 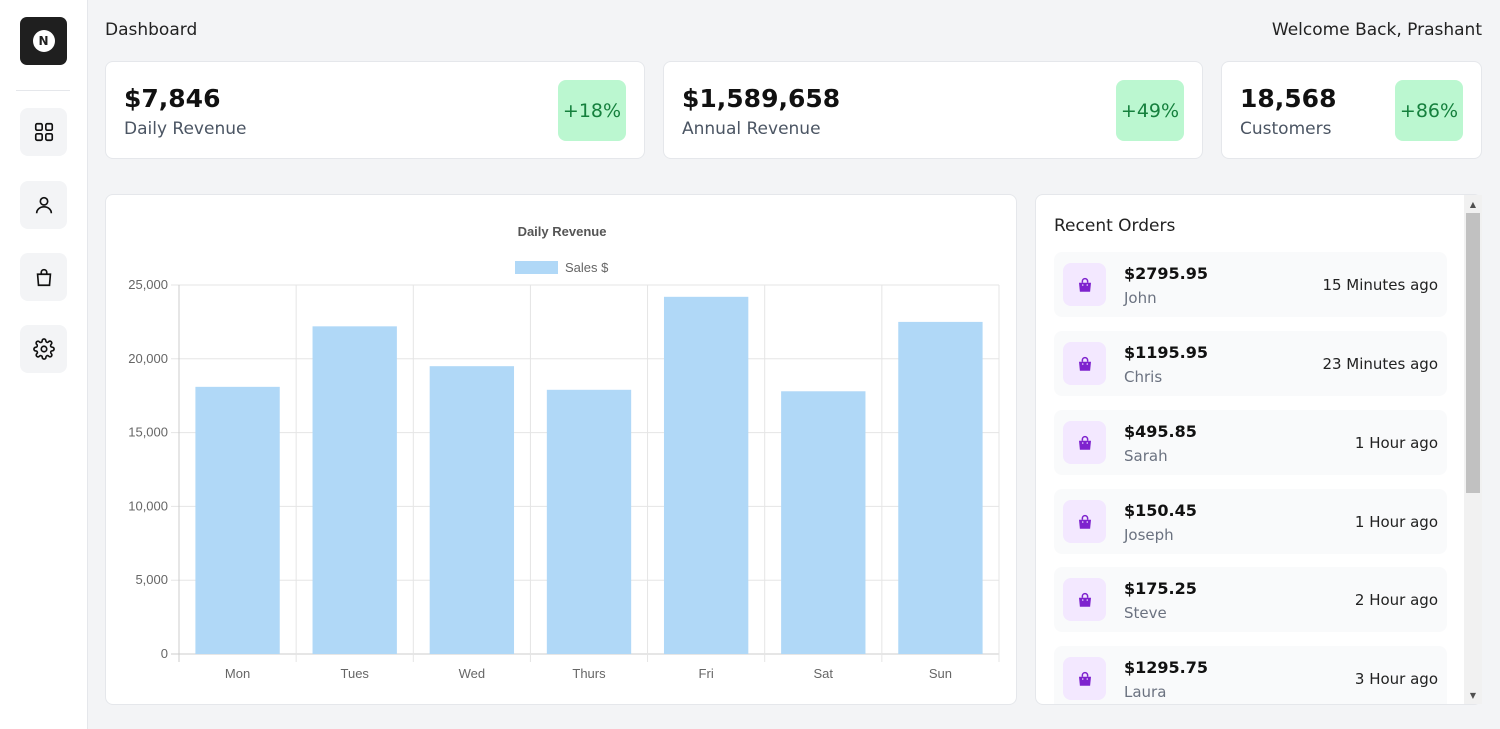 What do you see at coordinates (1140, 298) in the screenshot?
I see `order-customer-name: John` at bounding box center [1140, 298].